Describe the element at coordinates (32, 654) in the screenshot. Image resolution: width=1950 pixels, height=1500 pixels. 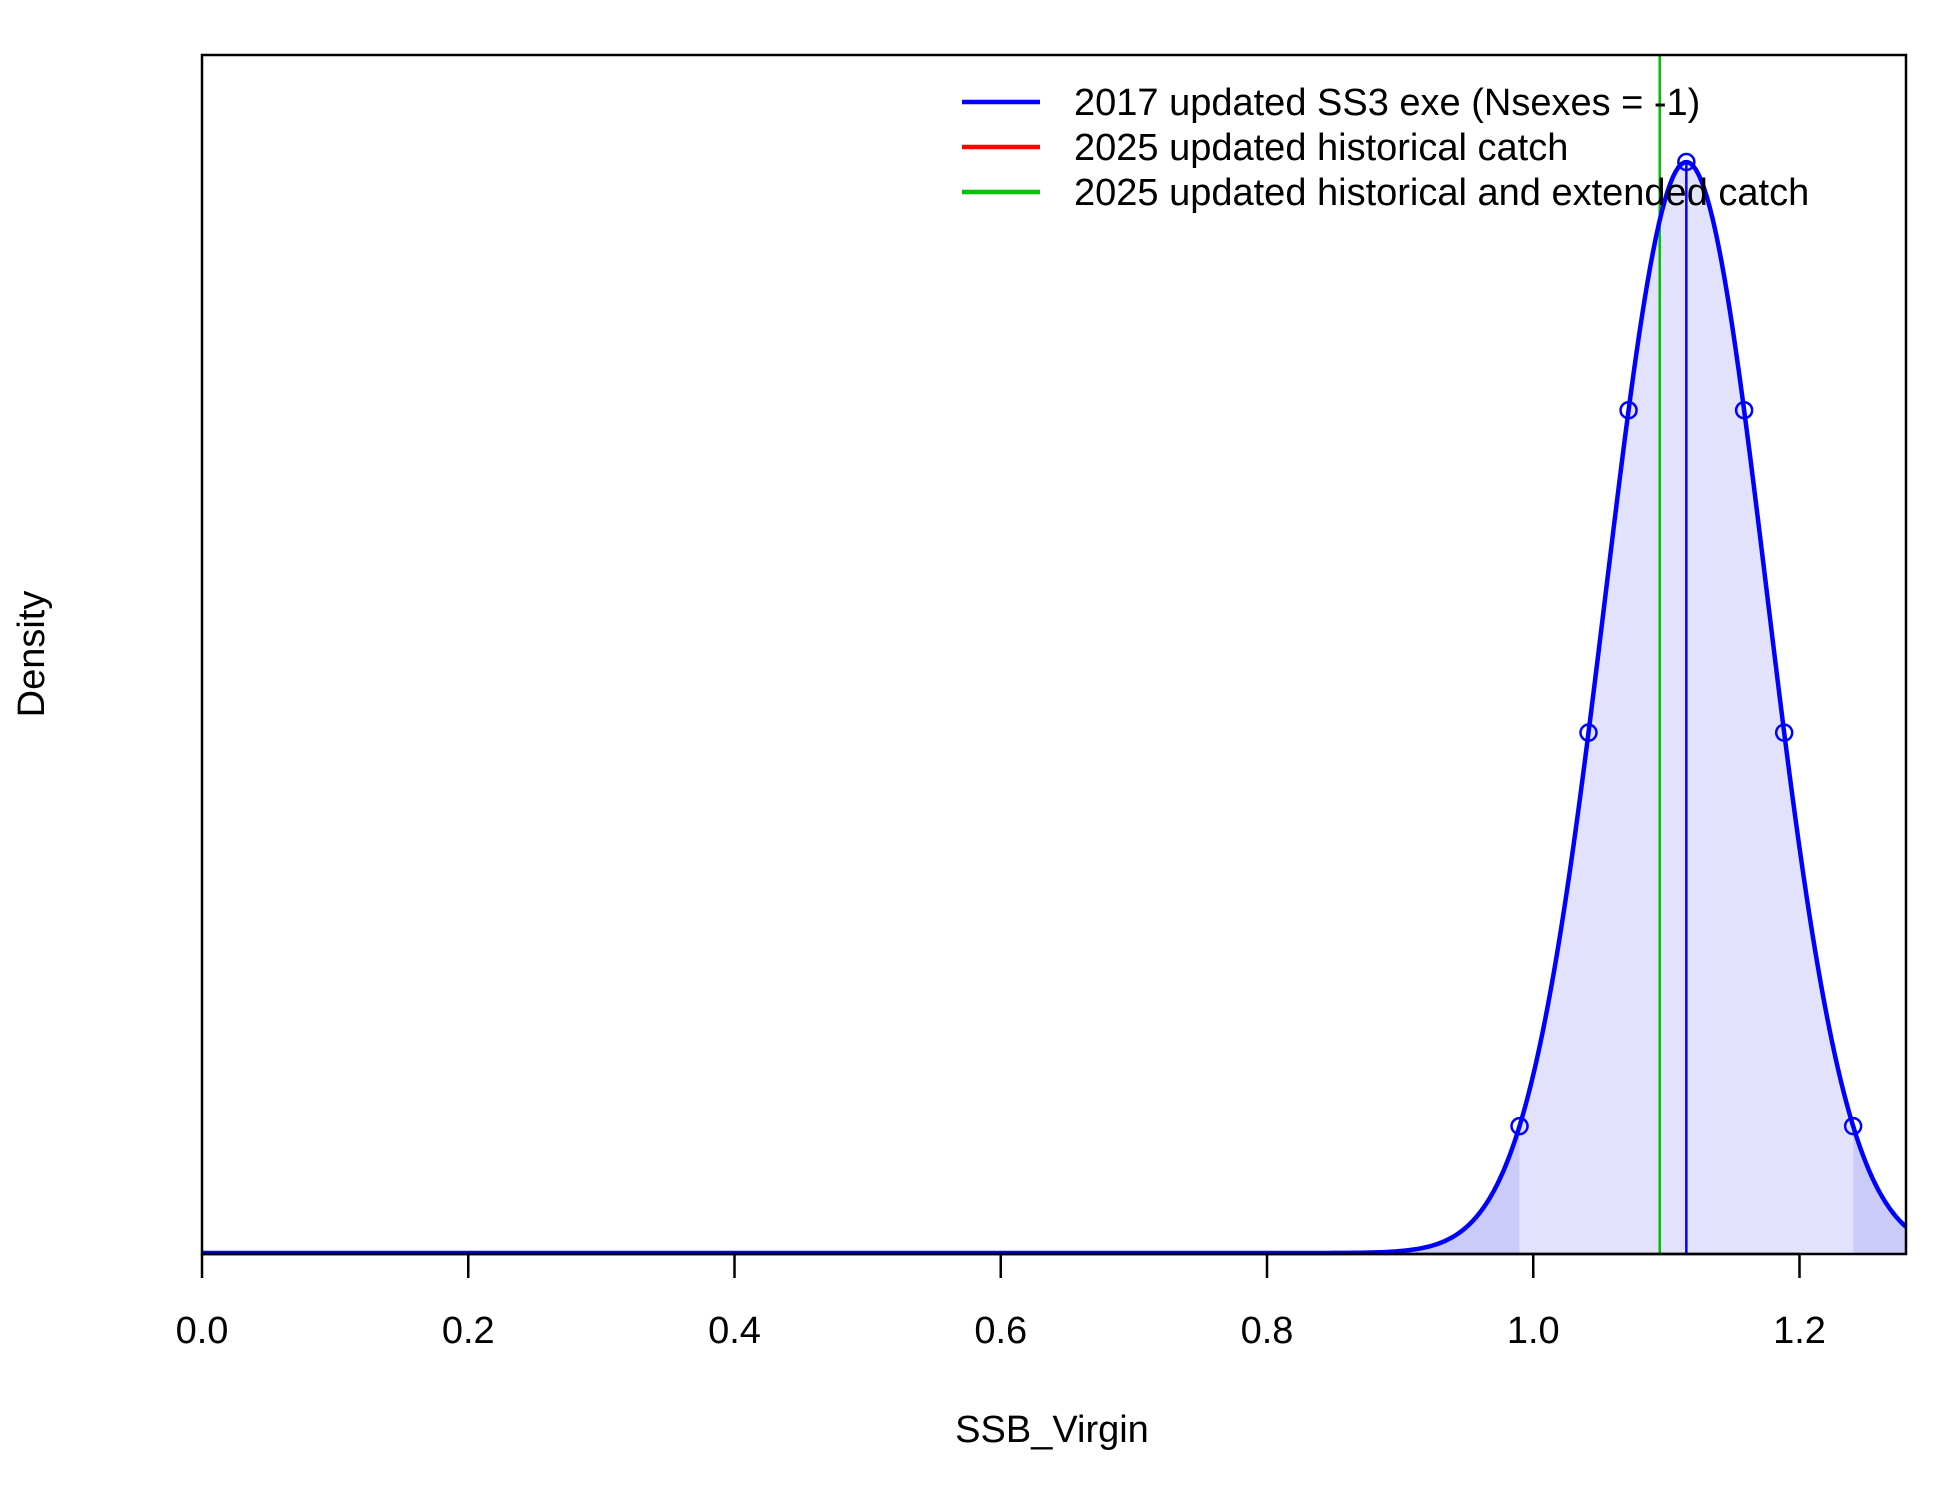
I see `y-axis-label: Density` at that location.